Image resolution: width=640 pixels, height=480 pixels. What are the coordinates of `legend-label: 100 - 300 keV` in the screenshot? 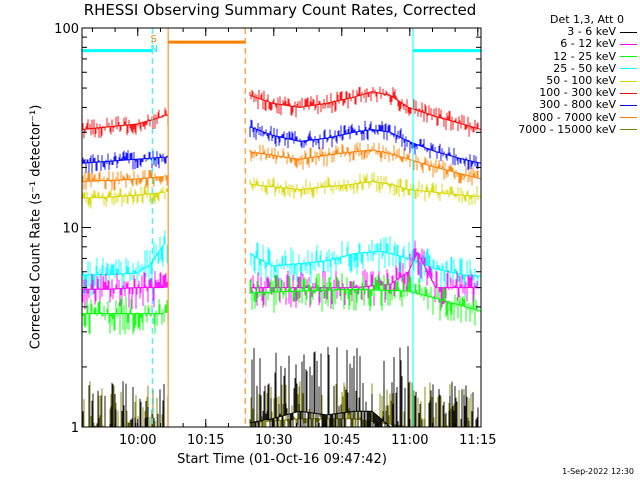 It's located at (577, 93).